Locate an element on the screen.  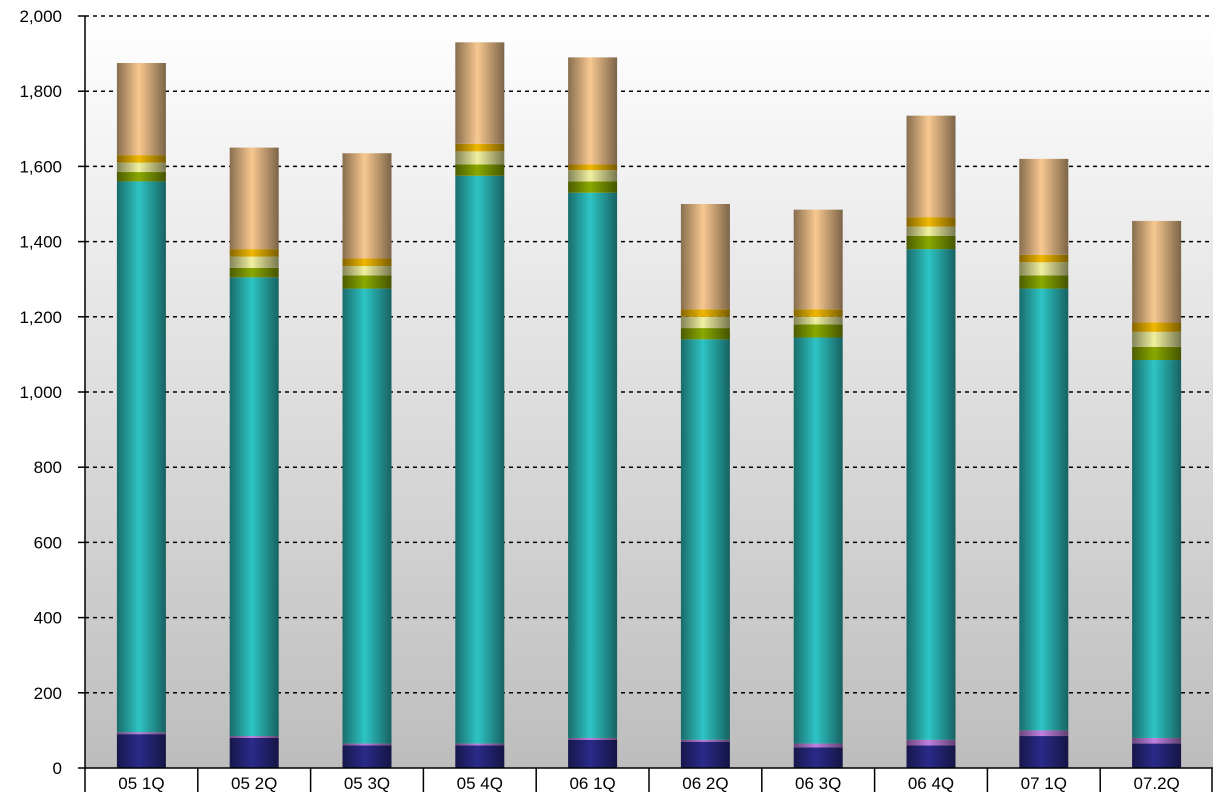
category-label: 07.2Q is located at coordinates (1156, 783).